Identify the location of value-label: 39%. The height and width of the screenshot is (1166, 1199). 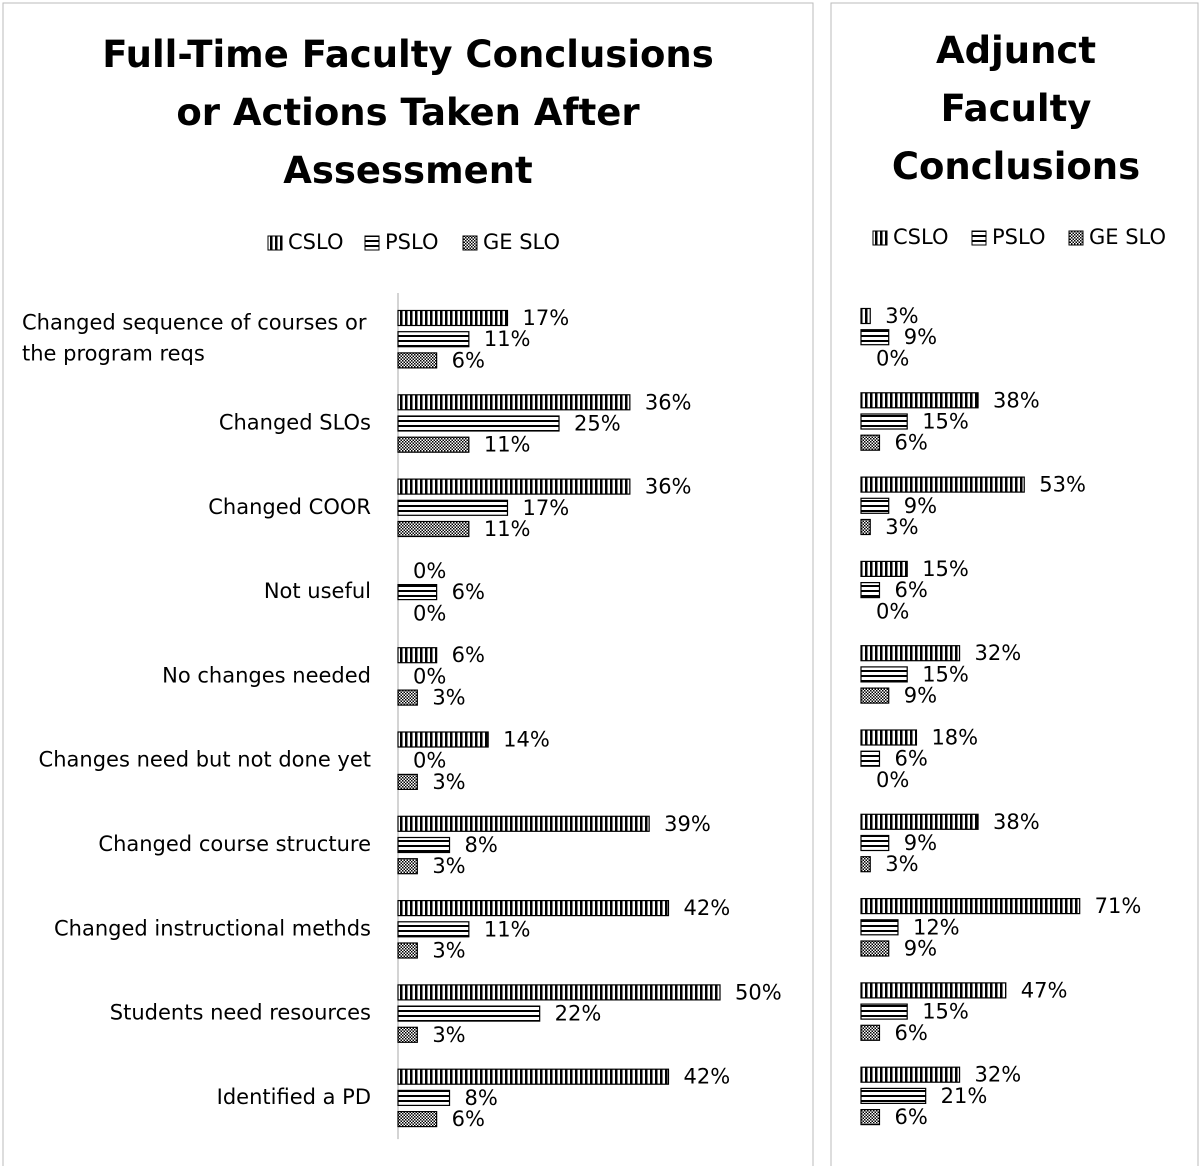
(687, 824).